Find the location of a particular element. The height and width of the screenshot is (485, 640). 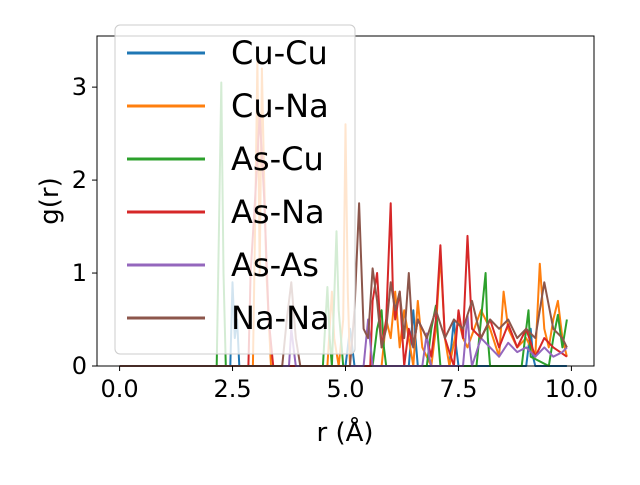

x-axis-label: r (Å) is located at coordinates (344, 432).